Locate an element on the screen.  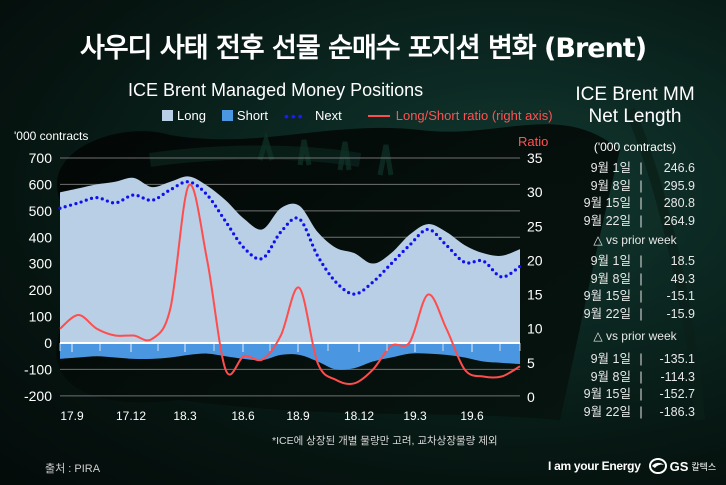
x-tick-label: 17.12 is located at coordinates (131, 416).